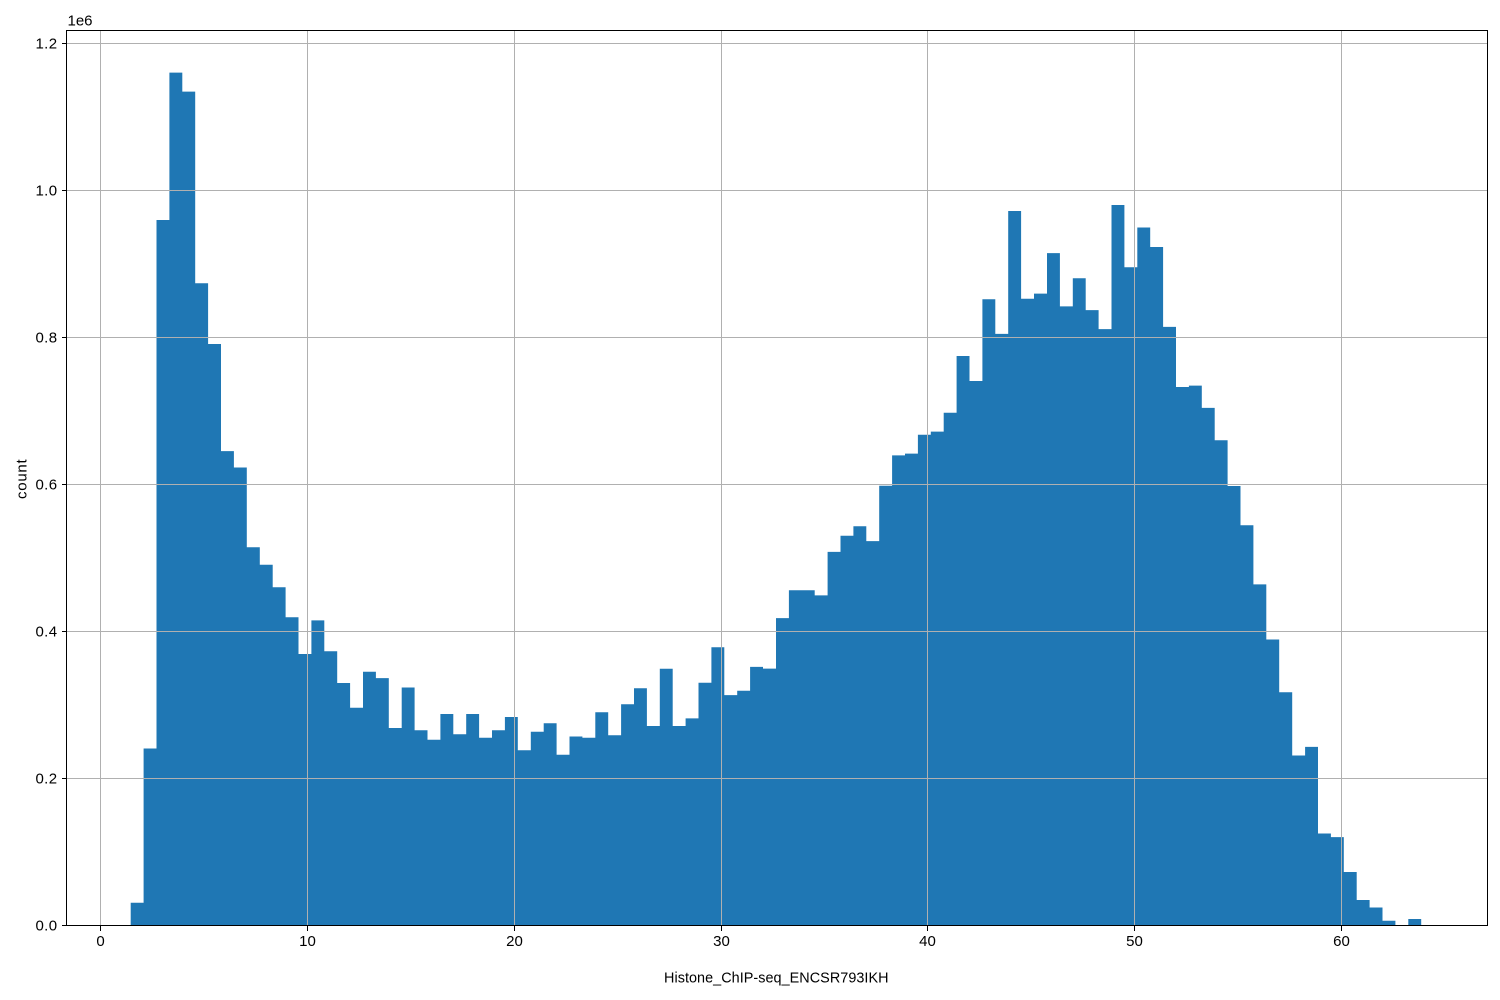 Image resolution: width=1500 pixels, height=1000 pixels. I want to click on svg-text: 30, so click(721, 941).